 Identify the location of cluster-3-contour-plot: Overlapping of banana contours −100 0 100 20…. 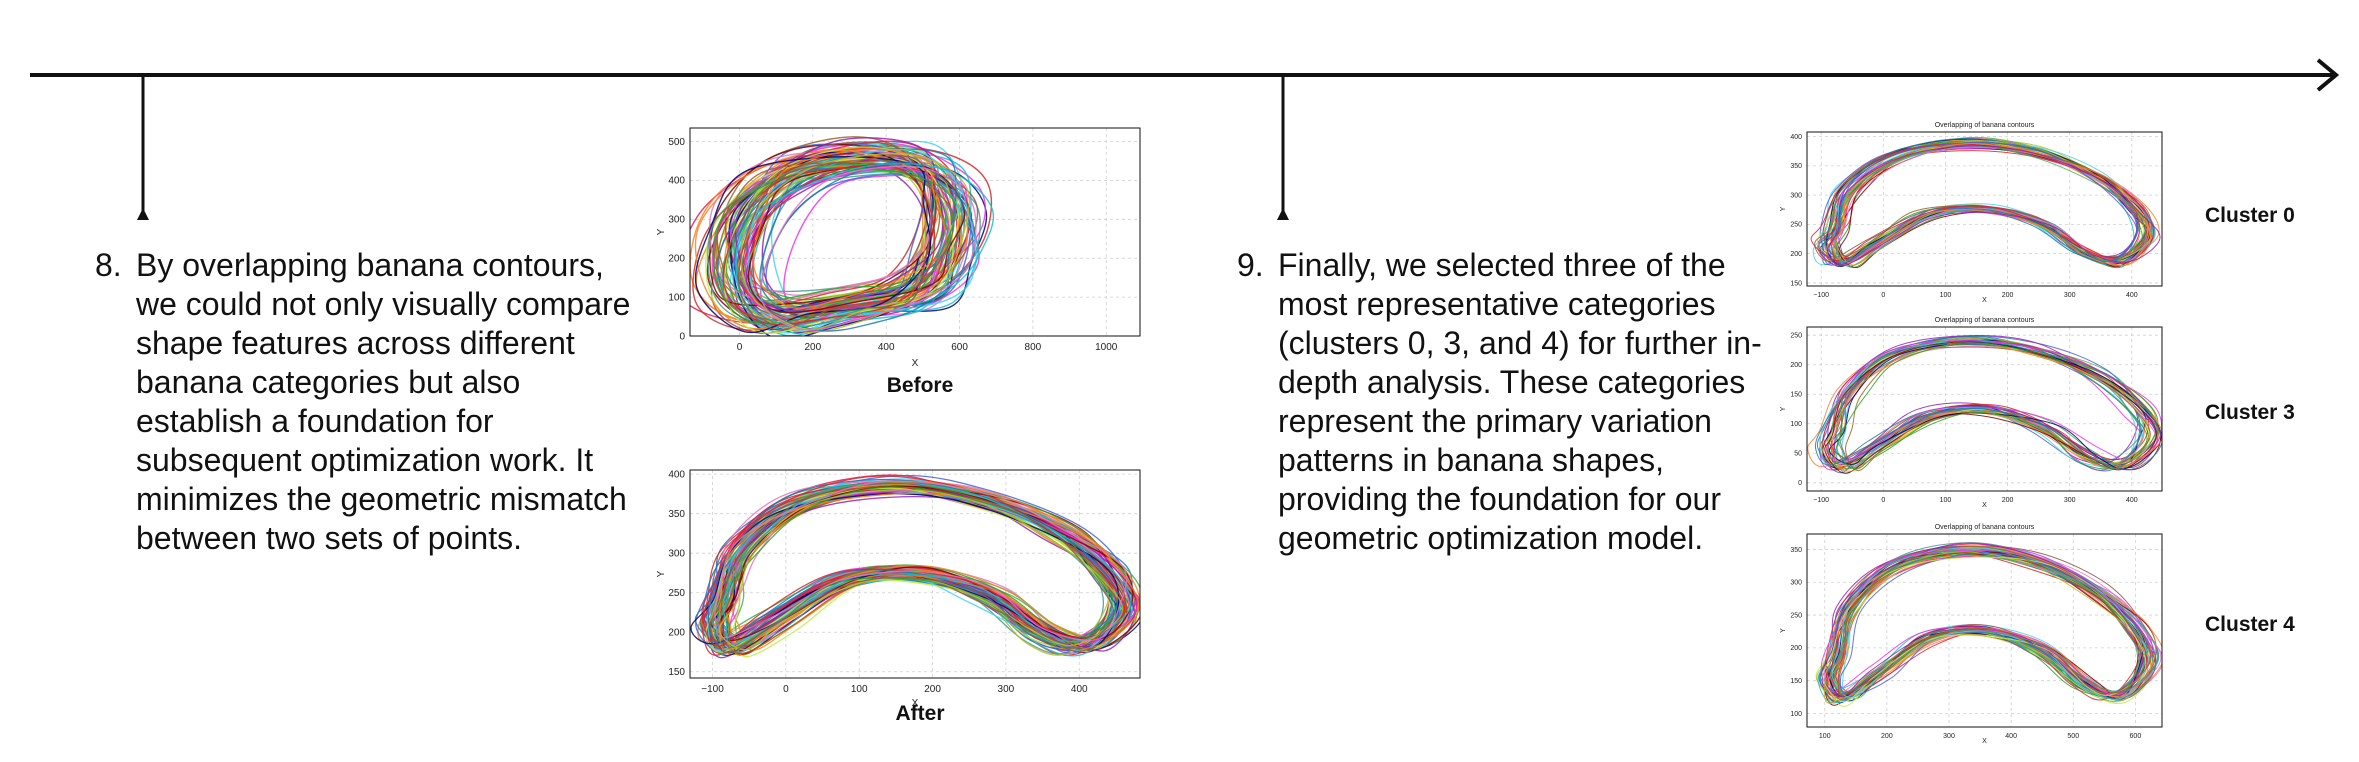
(1971, 413).